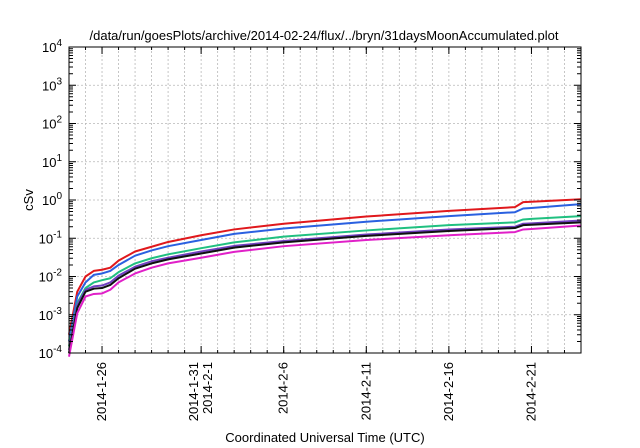 Image resolution: width=640 pixels, height=448 pixels. I want to click on y-tick-label: 10³, so click(52, 84).